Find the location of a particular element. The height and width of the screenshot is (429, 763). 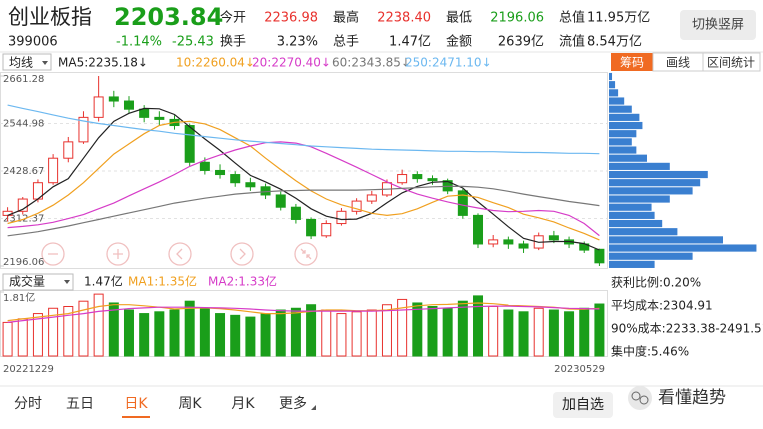

stat-value: 11.95万亿 is located at coordinates (618, 18).